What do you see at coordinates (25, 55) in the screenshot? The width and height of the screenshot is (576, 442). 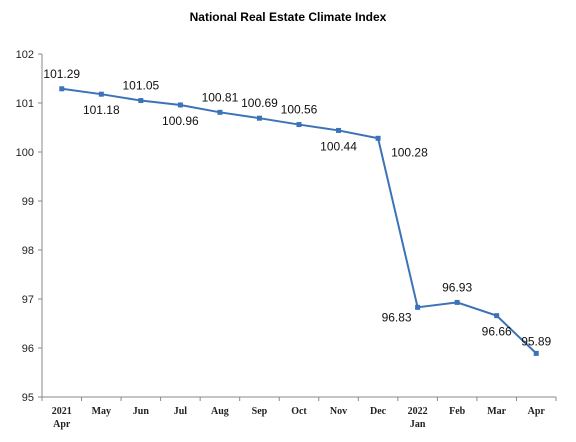 I see `y-tick-label: 102` at bounding box center [25, 55].